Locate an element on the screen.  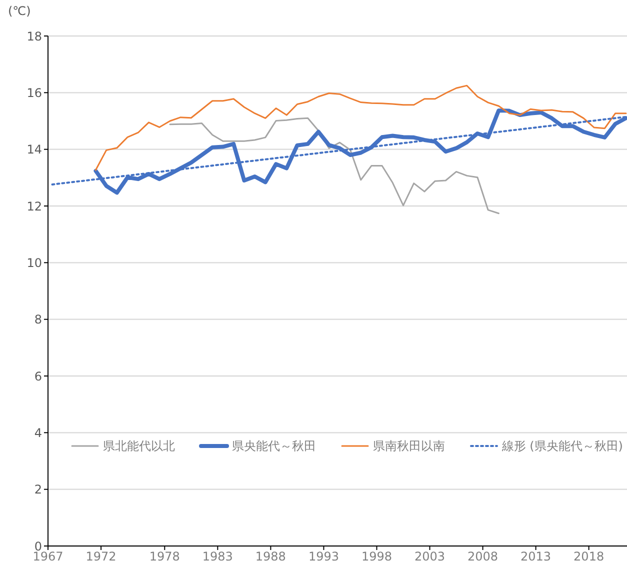
x-tick-label: 1983 is located at coordinates (217, 557).